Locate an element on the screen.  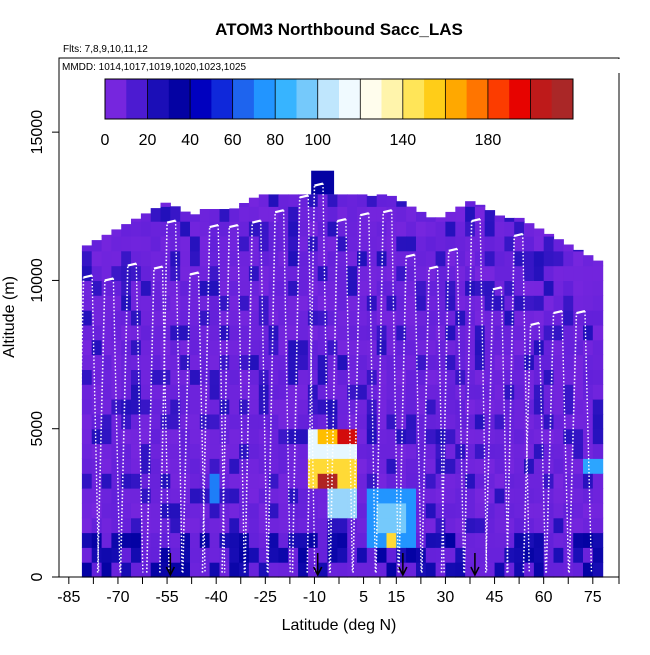
y-axis: 0 5000 10000 15000 is located at coordinates (44, 345).